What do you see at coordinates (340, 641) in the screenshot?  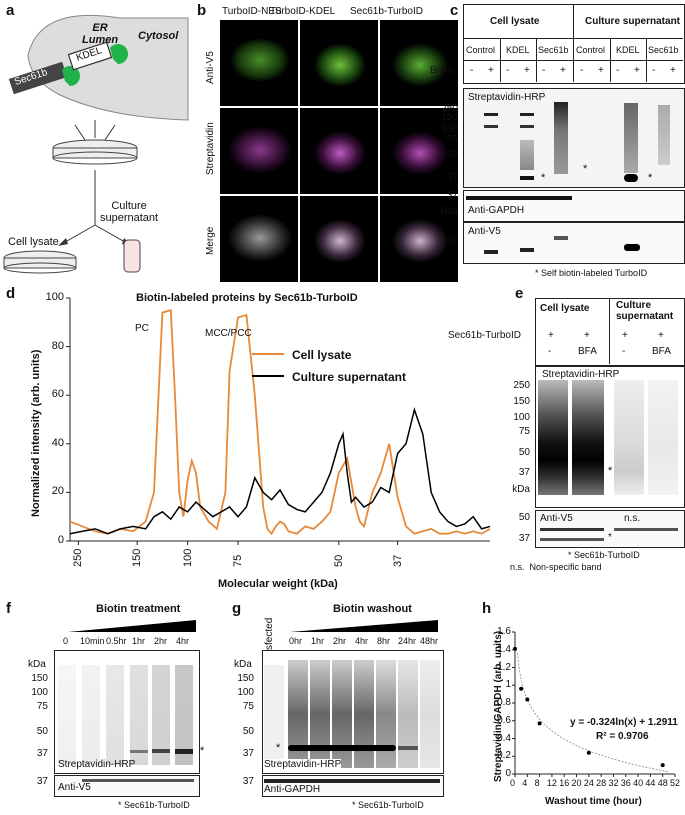 I see `g-lane-label: 2hr` at bounding box center [340, 641].